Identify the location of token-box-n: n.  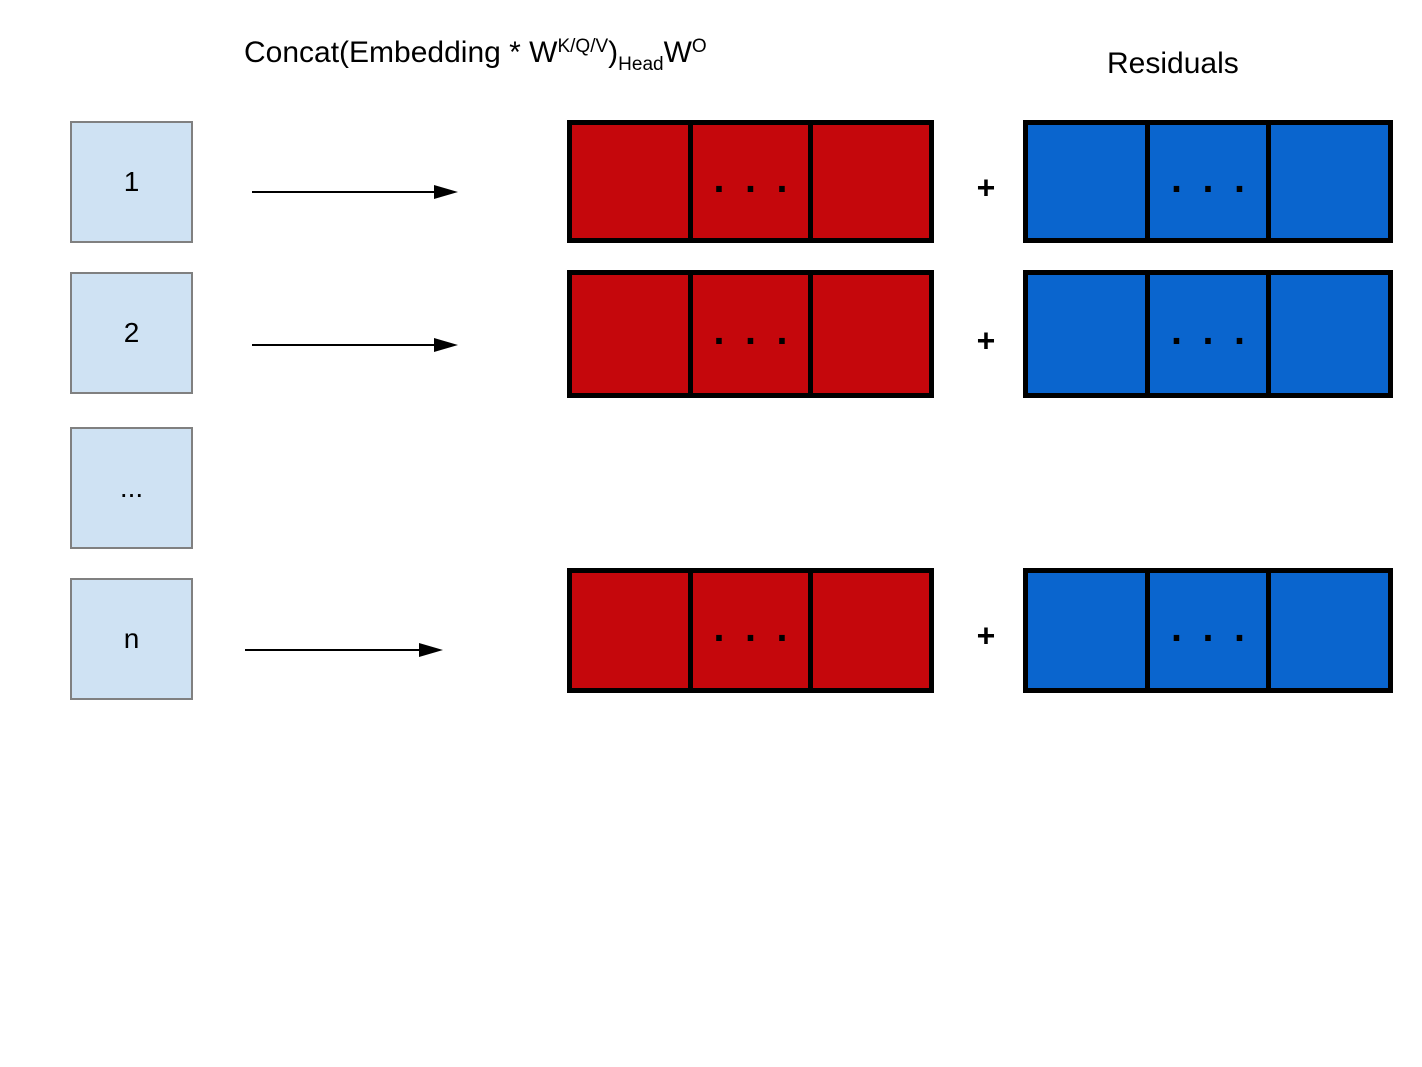
(131, 639).